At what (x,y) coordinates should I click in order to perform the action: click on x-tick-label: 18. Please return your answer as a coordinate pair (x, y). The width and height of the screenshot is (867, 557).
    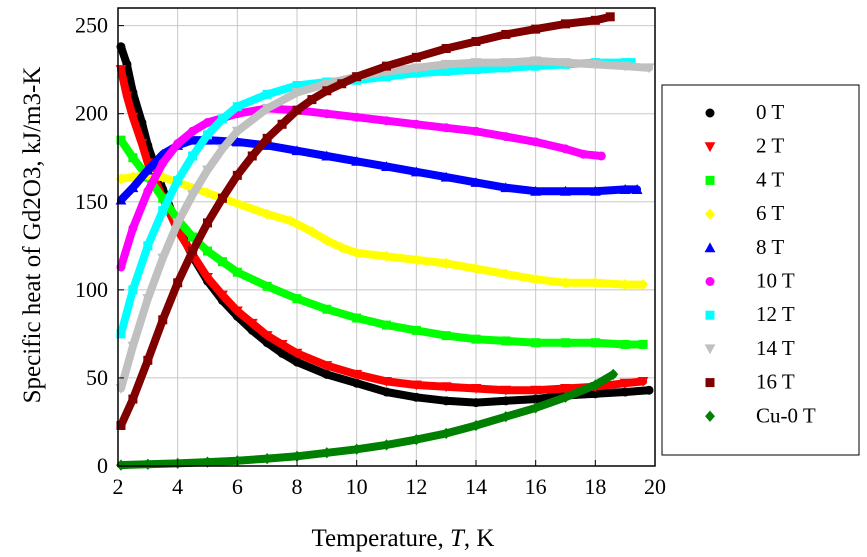
    Looking at the image, I should click on (595, 486).